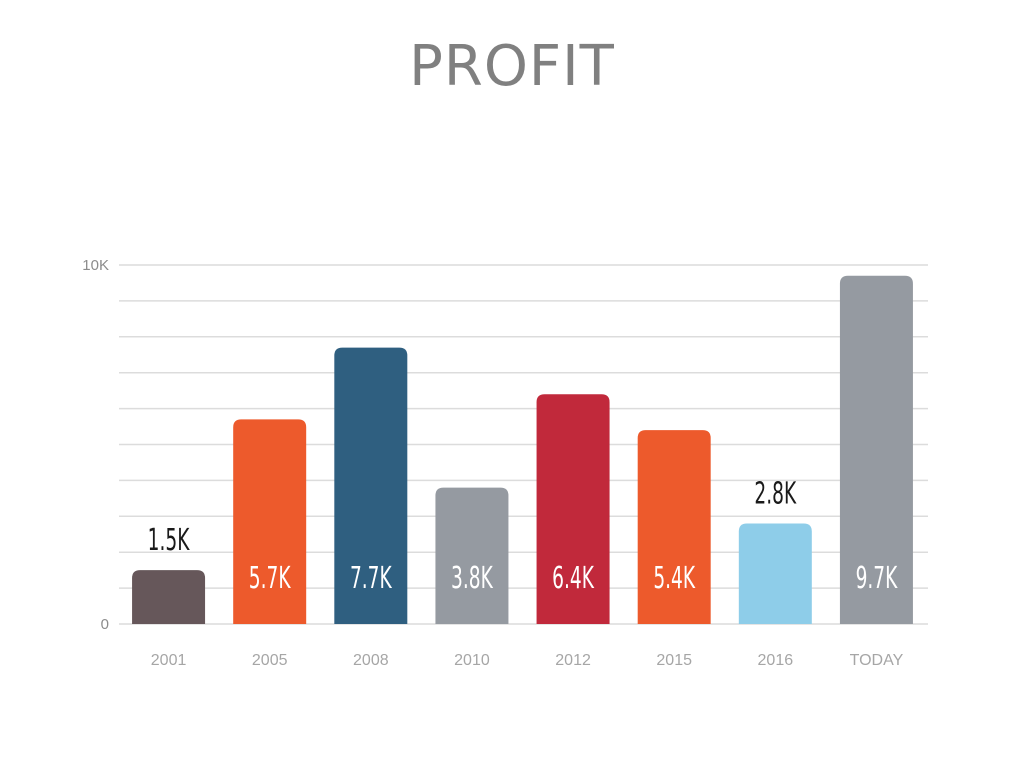 The image size is (1024, 768). I want to click on data-label: 5.7K, so click(270, 577).